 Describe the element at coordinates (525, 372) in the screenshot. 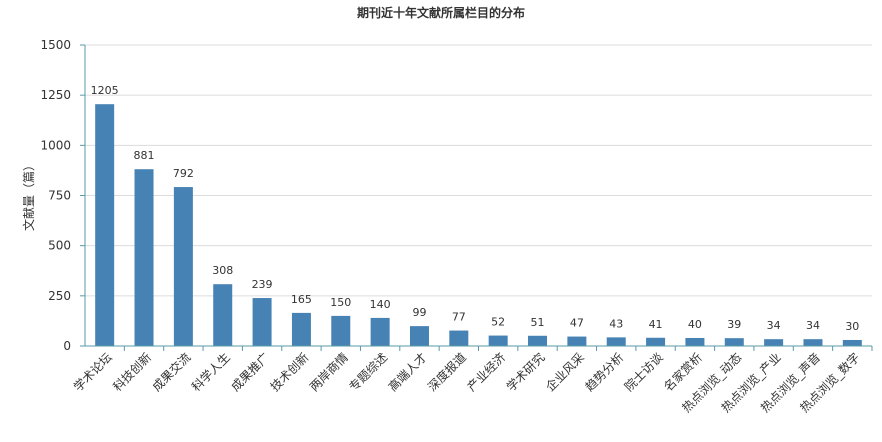

I see `x-tick-label: 学术研究` at that location.